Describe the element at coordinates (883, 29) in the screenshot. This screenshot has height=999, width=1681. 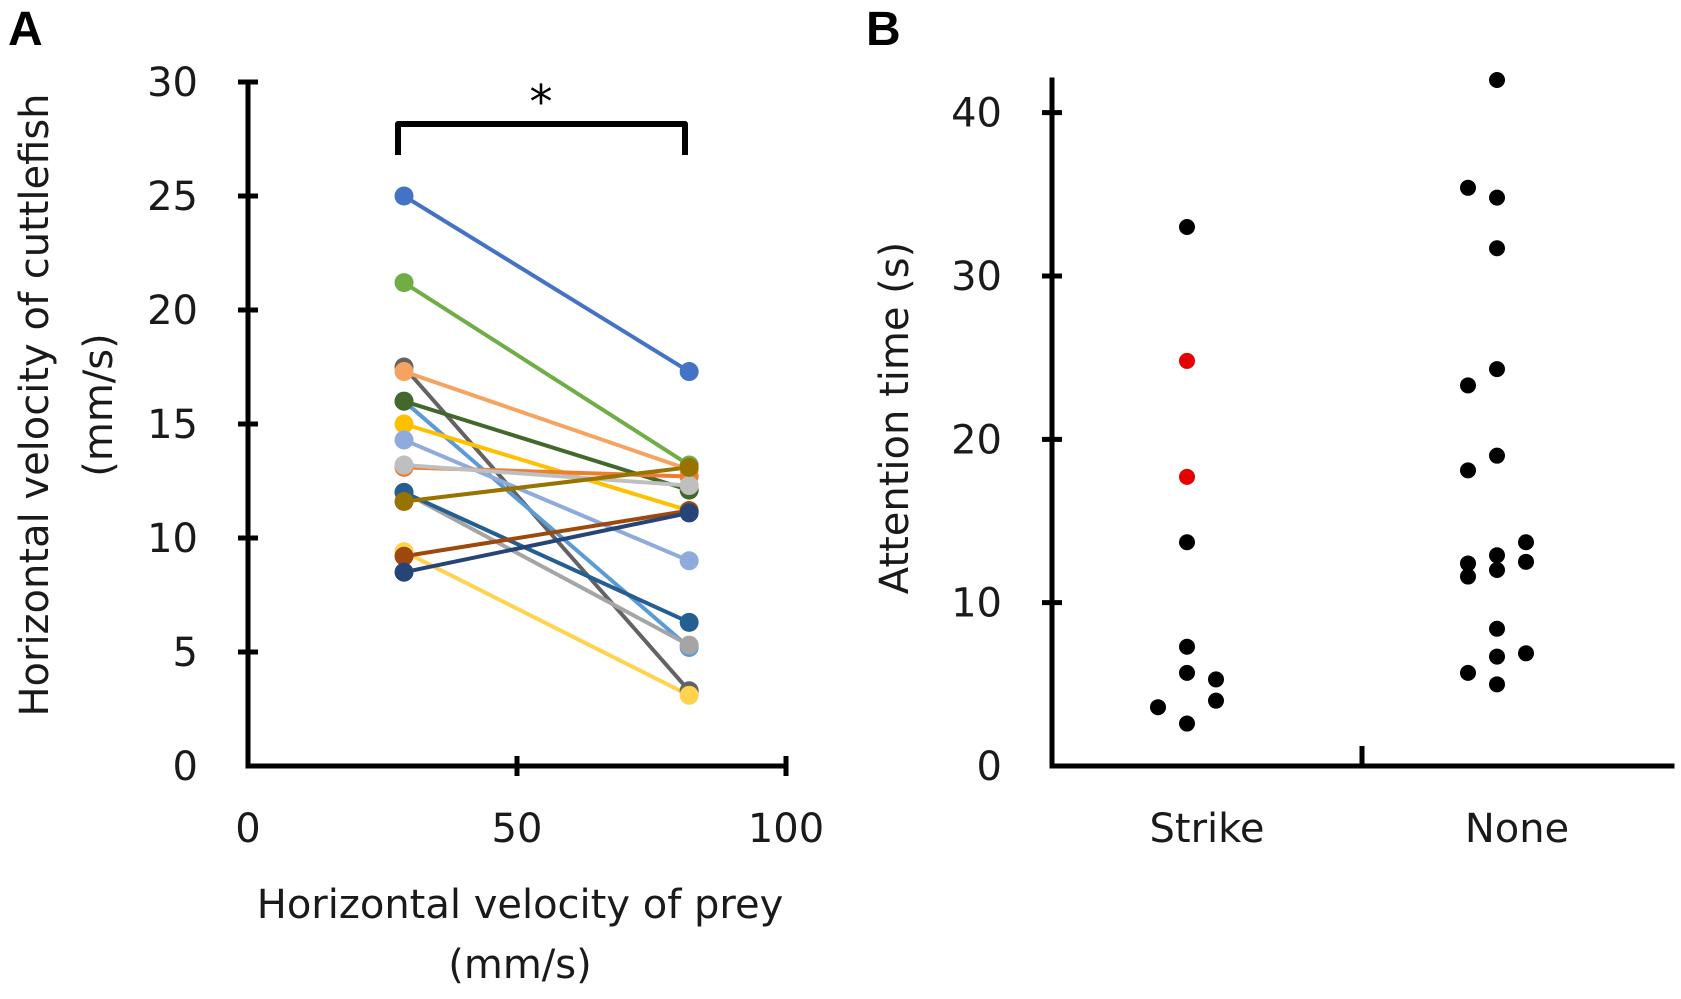
I see `panel-b-label: B` at that location.